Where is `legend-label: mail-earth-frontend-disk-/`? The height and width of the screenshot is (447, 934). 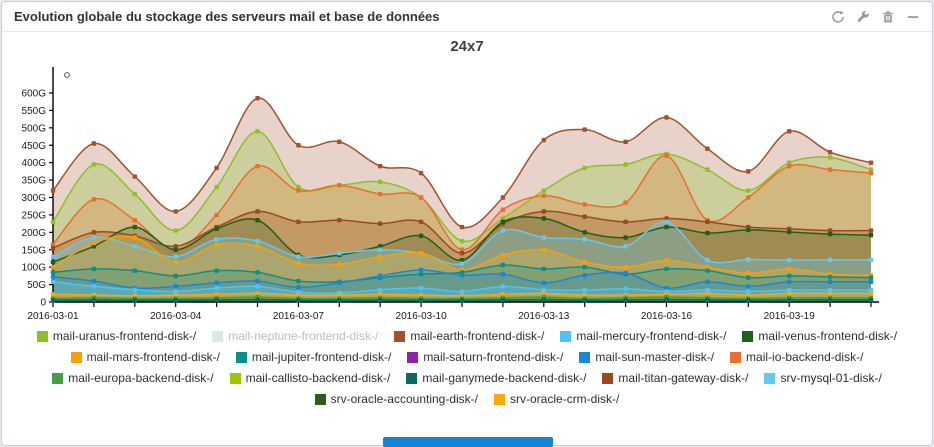 legend-label: mail-earth-frontend-disk-/ is located at coordinates (477, 336).